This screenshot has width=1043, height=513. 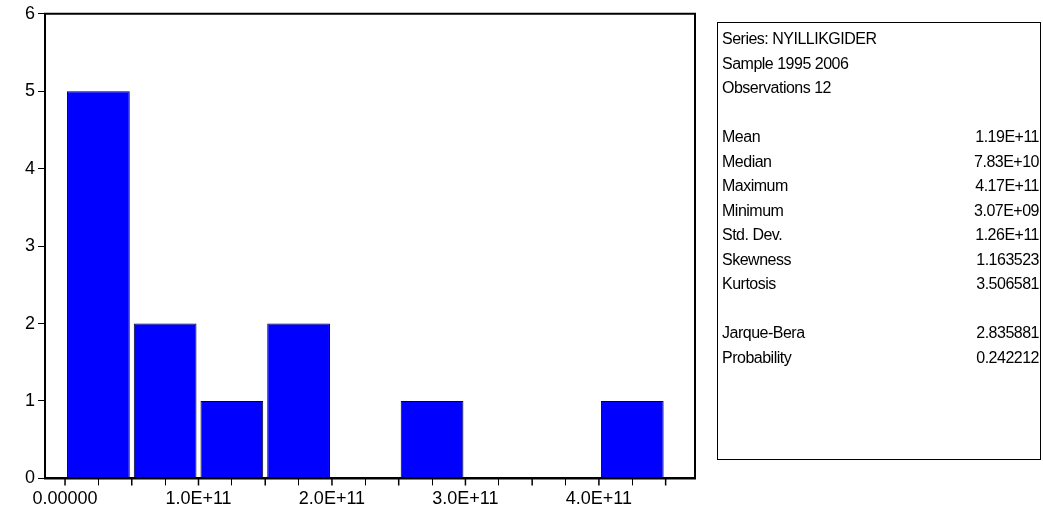 I want to click on y-tick-label: 2, so click(x=30, y=322).